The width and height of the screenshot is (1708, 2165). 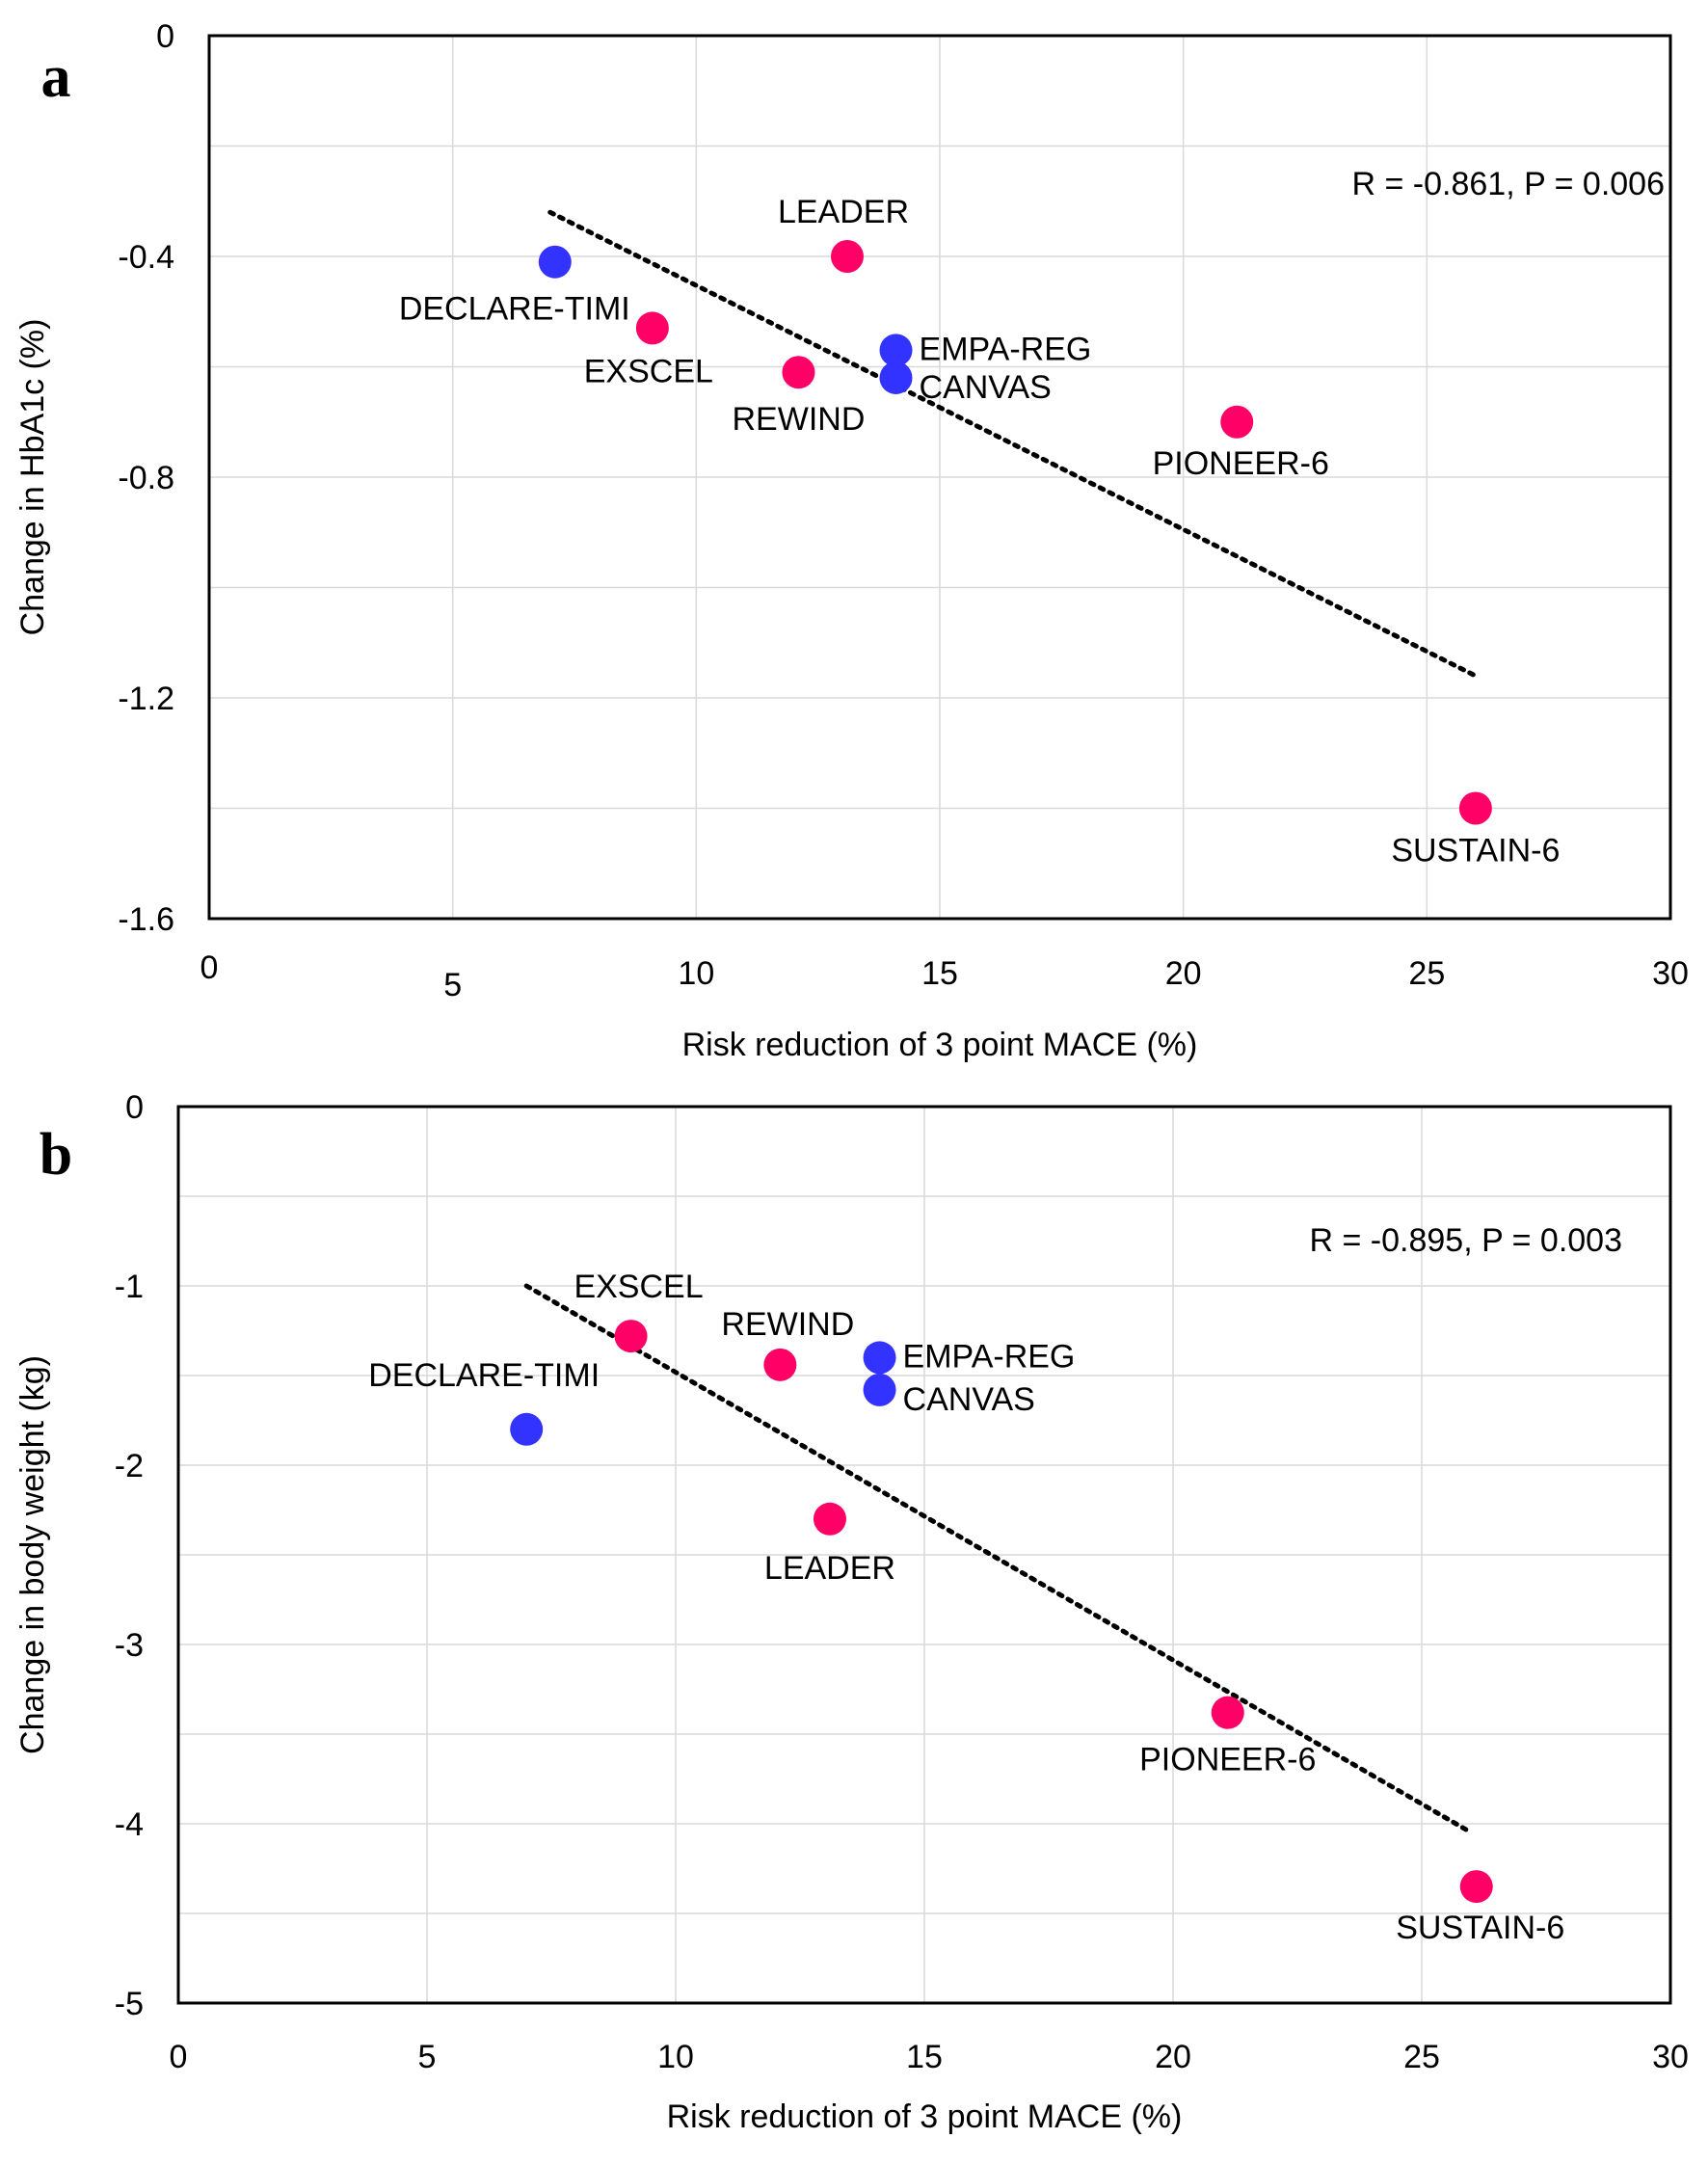 What do you see at coordinates (146, 919) in the screenshot?
I see `y-tick-label: -1.6` at bounding box center [146, 919].